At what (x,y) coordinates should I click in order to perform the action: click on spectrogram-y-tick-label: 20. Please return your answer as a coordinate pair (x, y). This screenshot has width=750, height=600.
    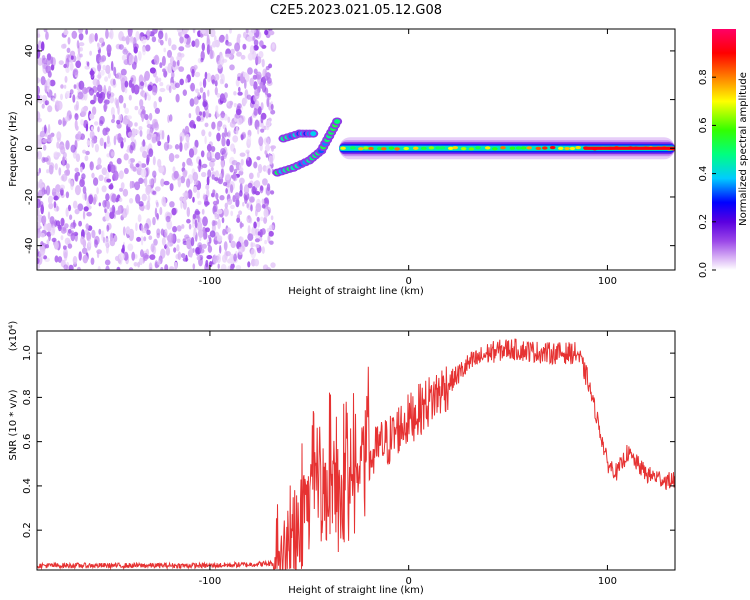
    Looking at the image, I should click on (29, 99).